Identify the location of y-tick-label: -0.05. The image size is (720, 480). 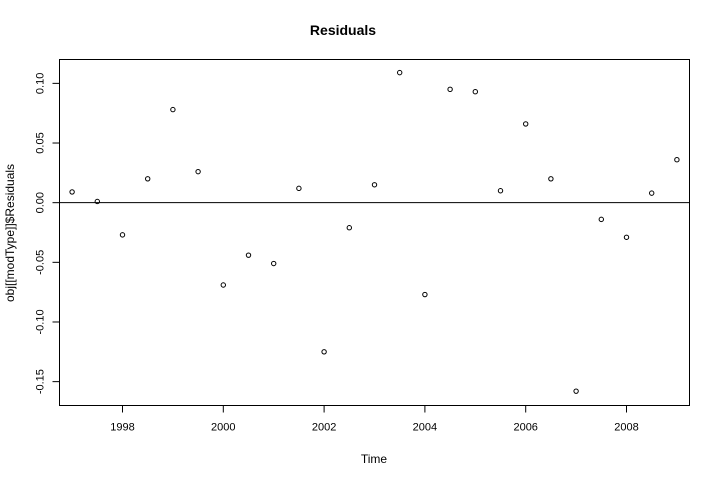
(41, 262).